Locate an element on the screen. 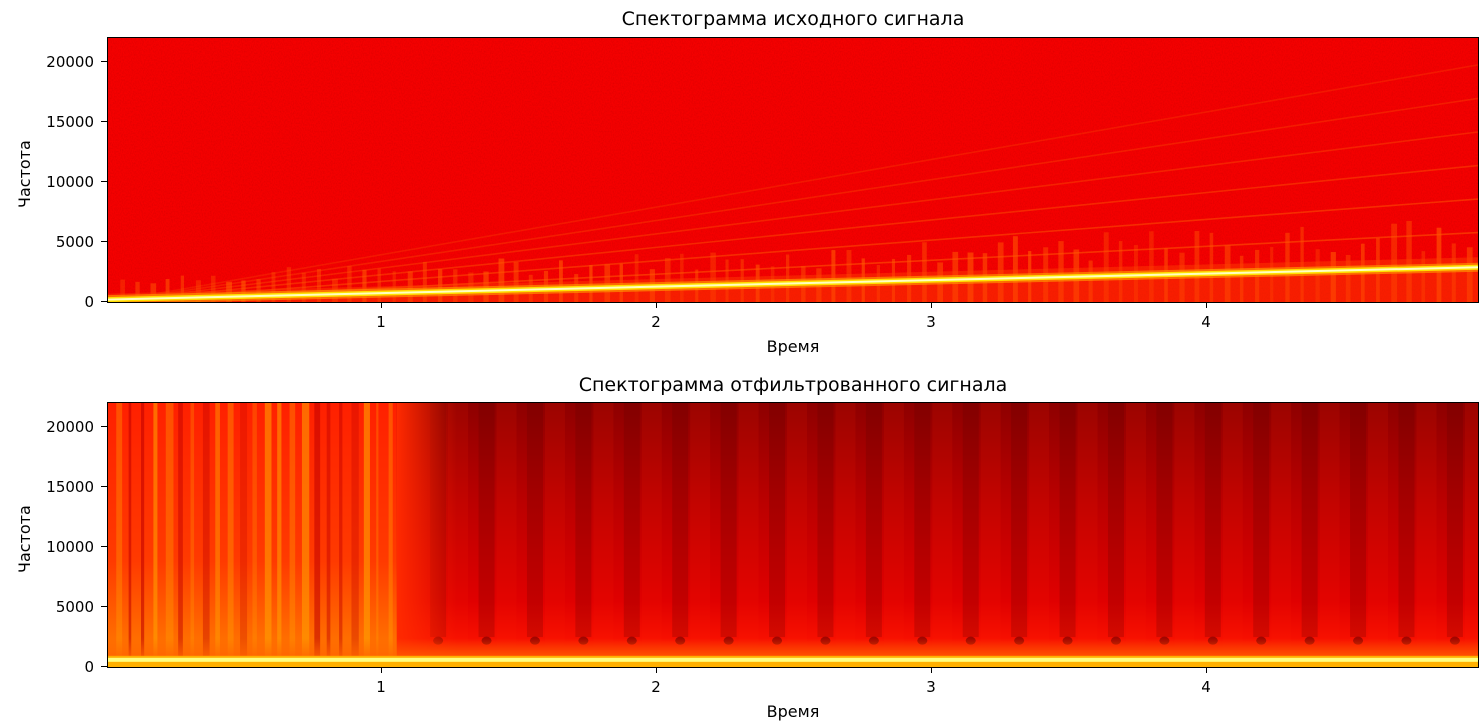 This screenshot has width=1483, height=728. chart-title: Спектограмма отфильтрованного сигнала is located at coordinates (793, 385).